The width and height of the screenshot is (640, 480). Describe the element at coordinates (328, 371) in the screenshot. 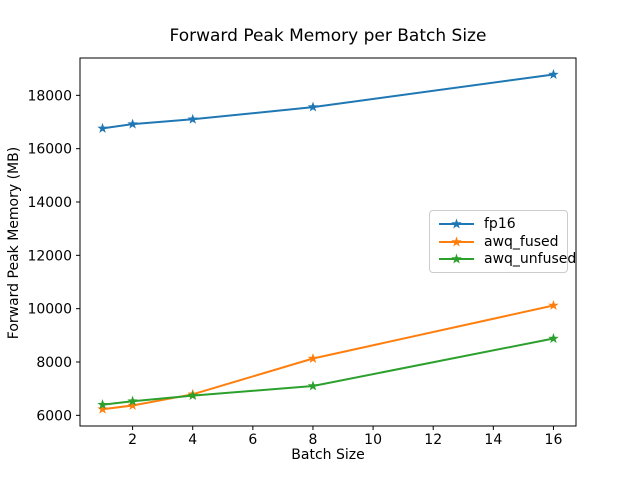

I see `series-line-awq_unfused` at that location.